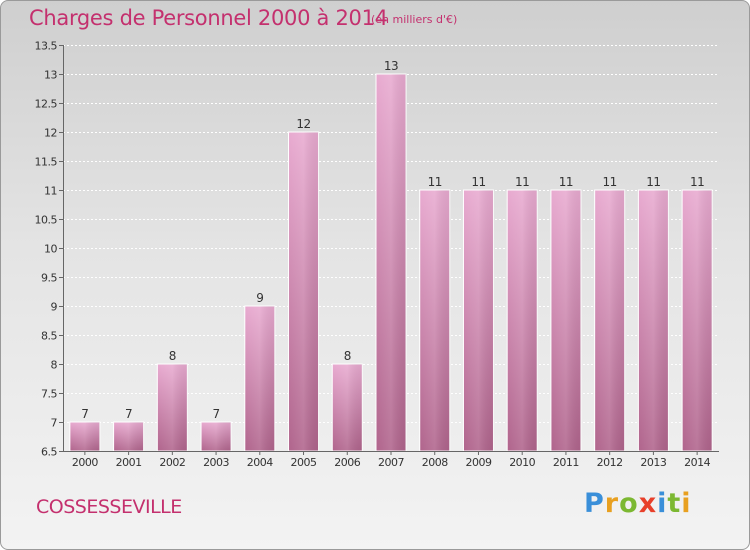 The image size is (750, 550). What do you see at coordinates (648, 503) in the screenshot?
I see `logo-letter: x` at bounding box center [648, 503].